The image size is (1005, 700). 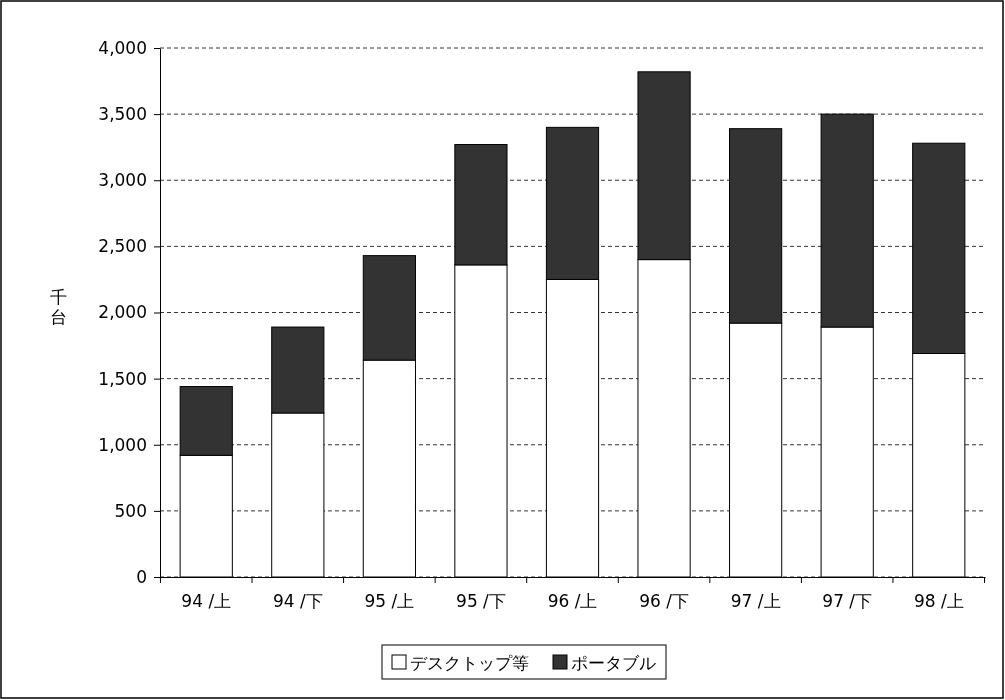 What do you see at coordinates (297, 601) in the screenshot?
I see `x-tick-label: 94 /下` at bounding box center [297, 601].